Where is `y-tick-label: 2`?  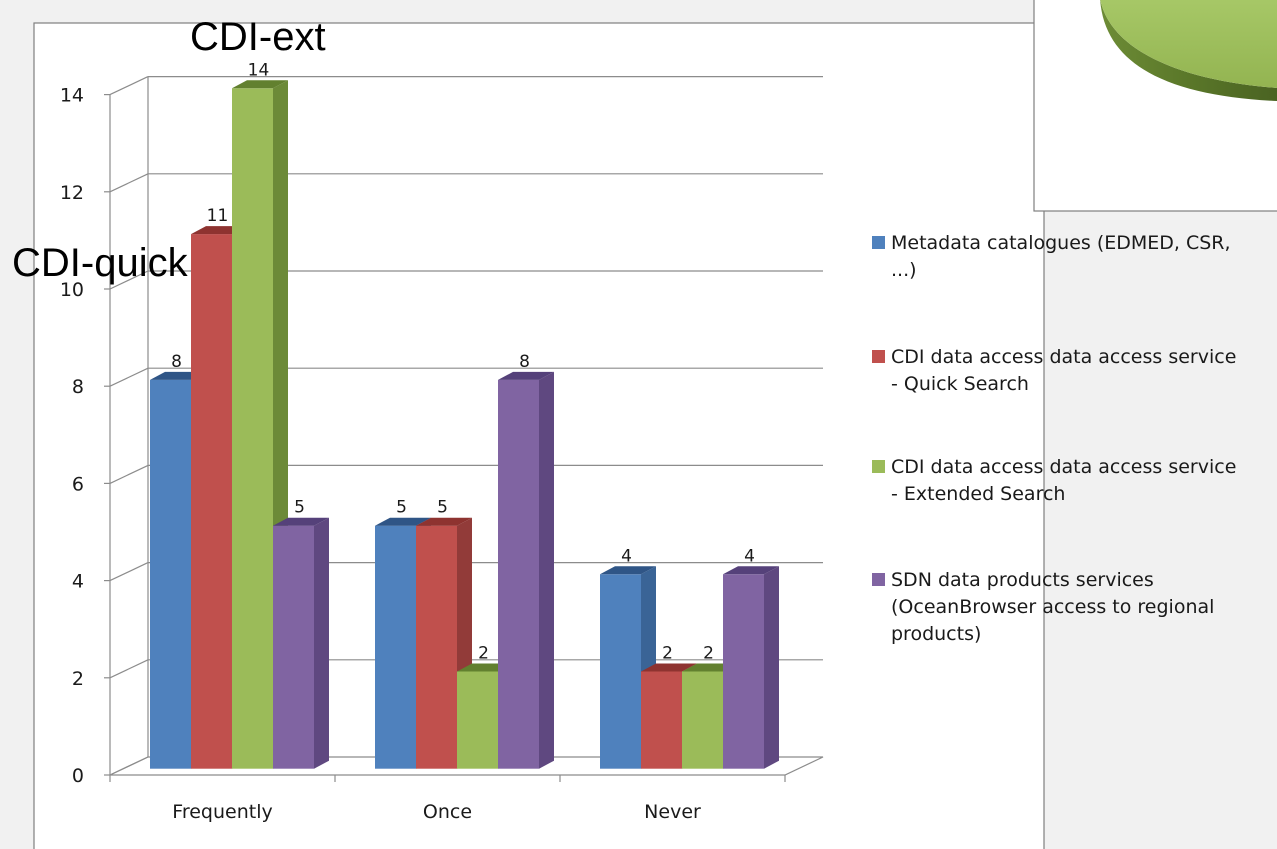 y-tick-label: 2 is located at coordinates (78, 679).